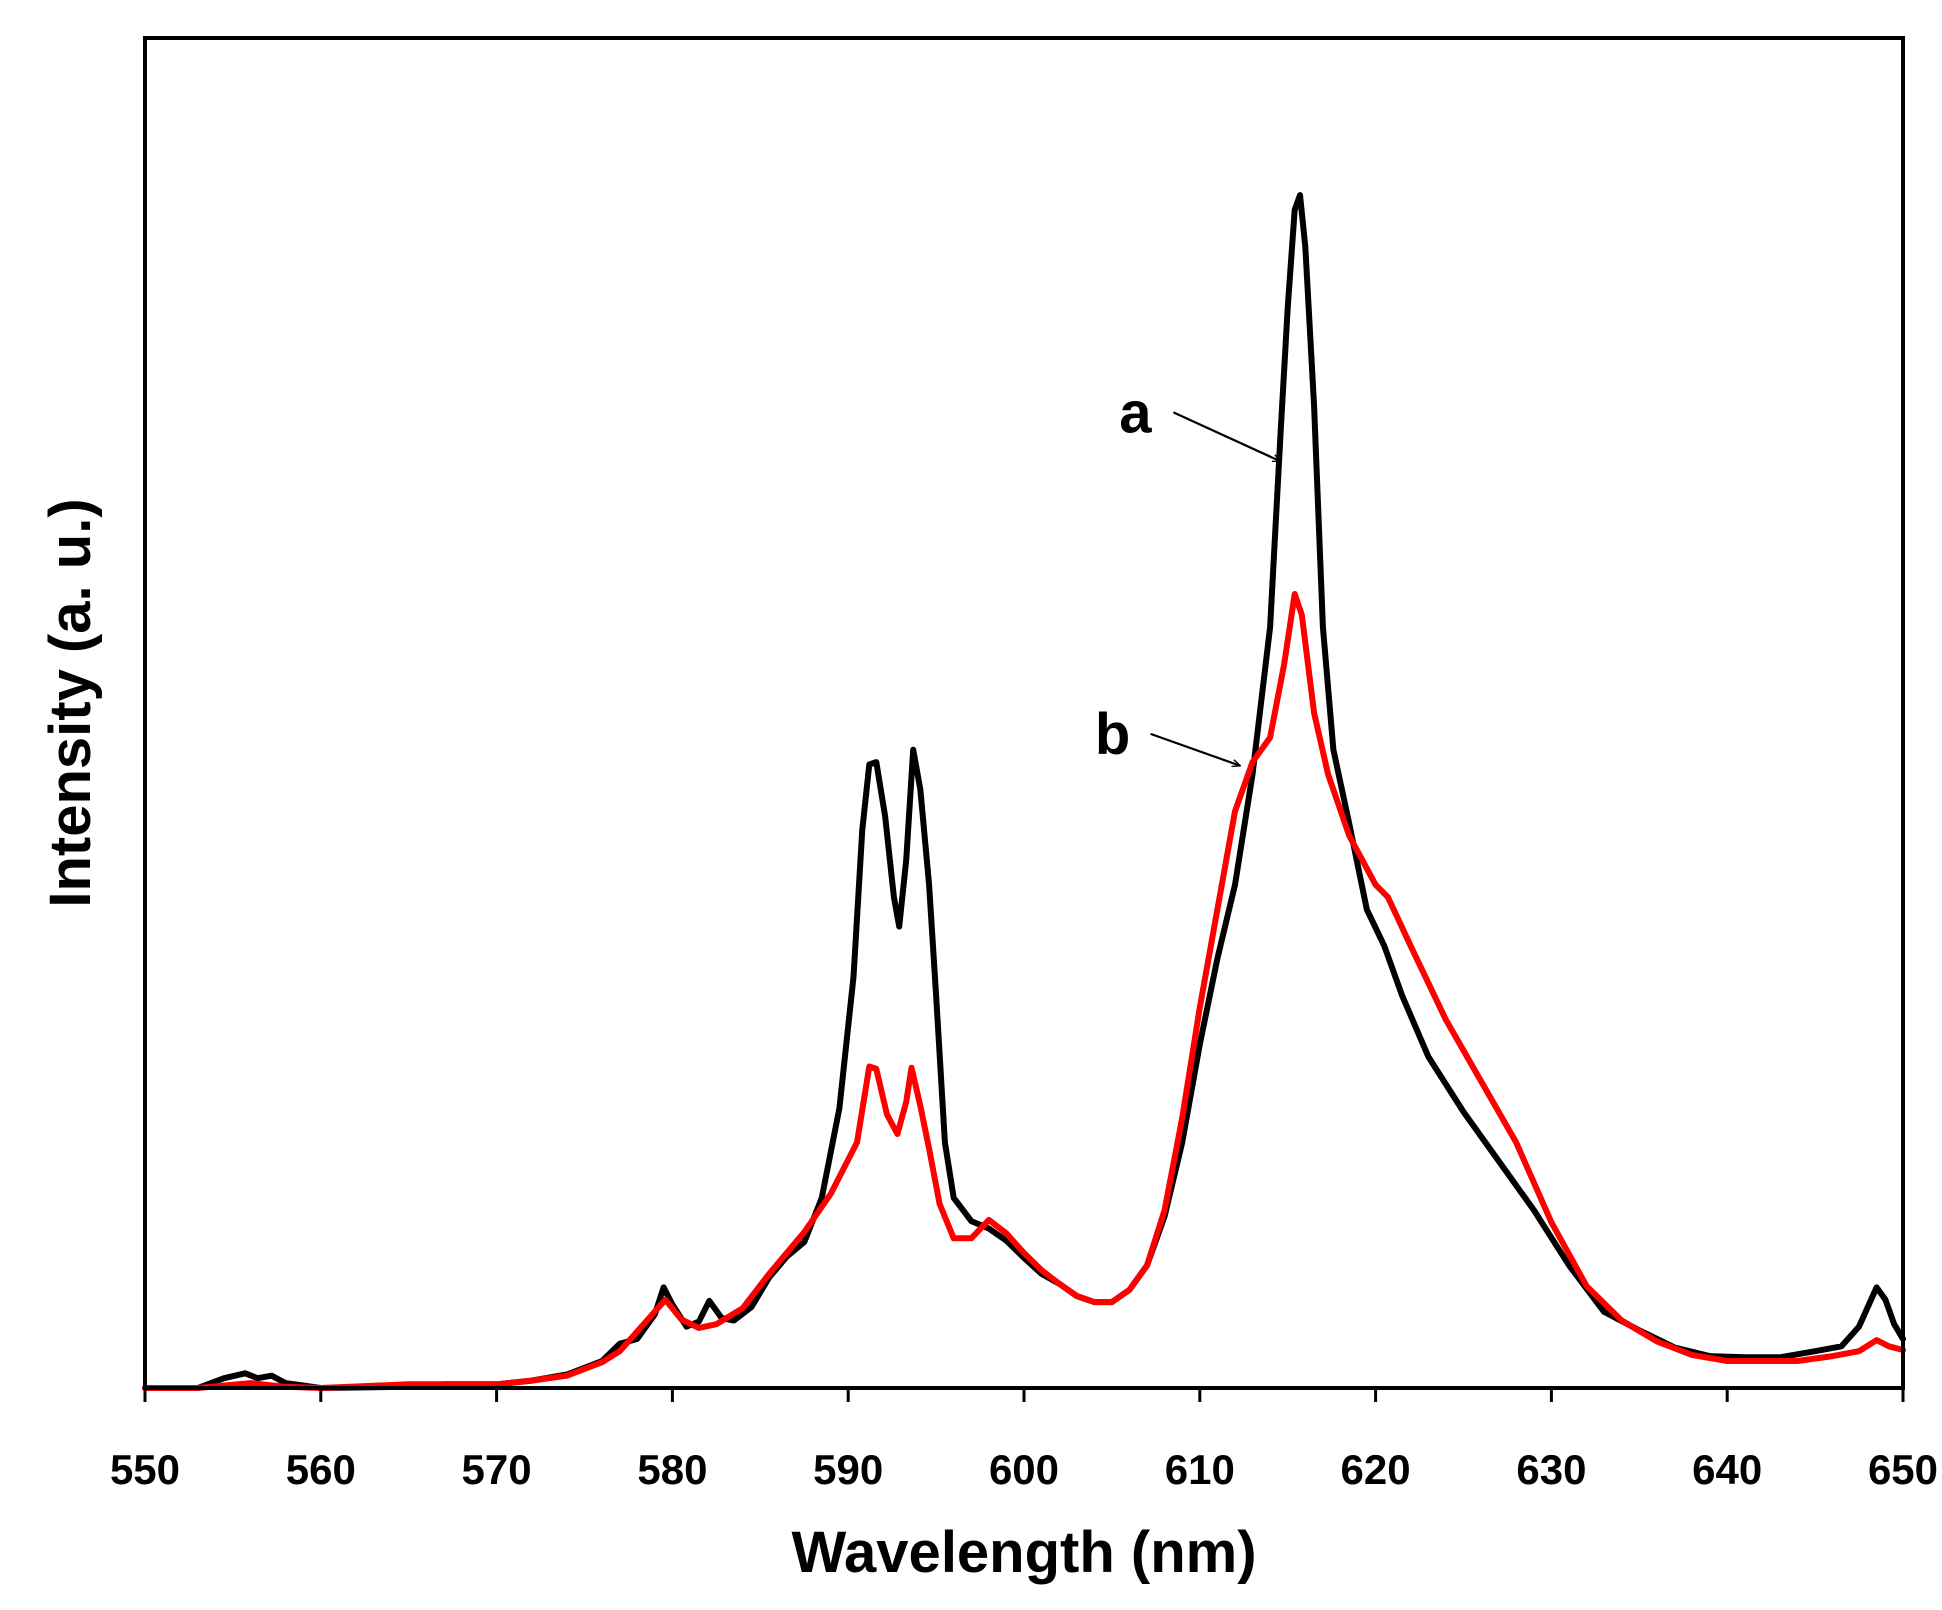 The image size is (1942, 1610). Describe the element at coordinates (1024, 1440) in the screenshot. I see `x-axis-ticks: 550 560 570 580 590 600 610 620 630 640 650` at that location.